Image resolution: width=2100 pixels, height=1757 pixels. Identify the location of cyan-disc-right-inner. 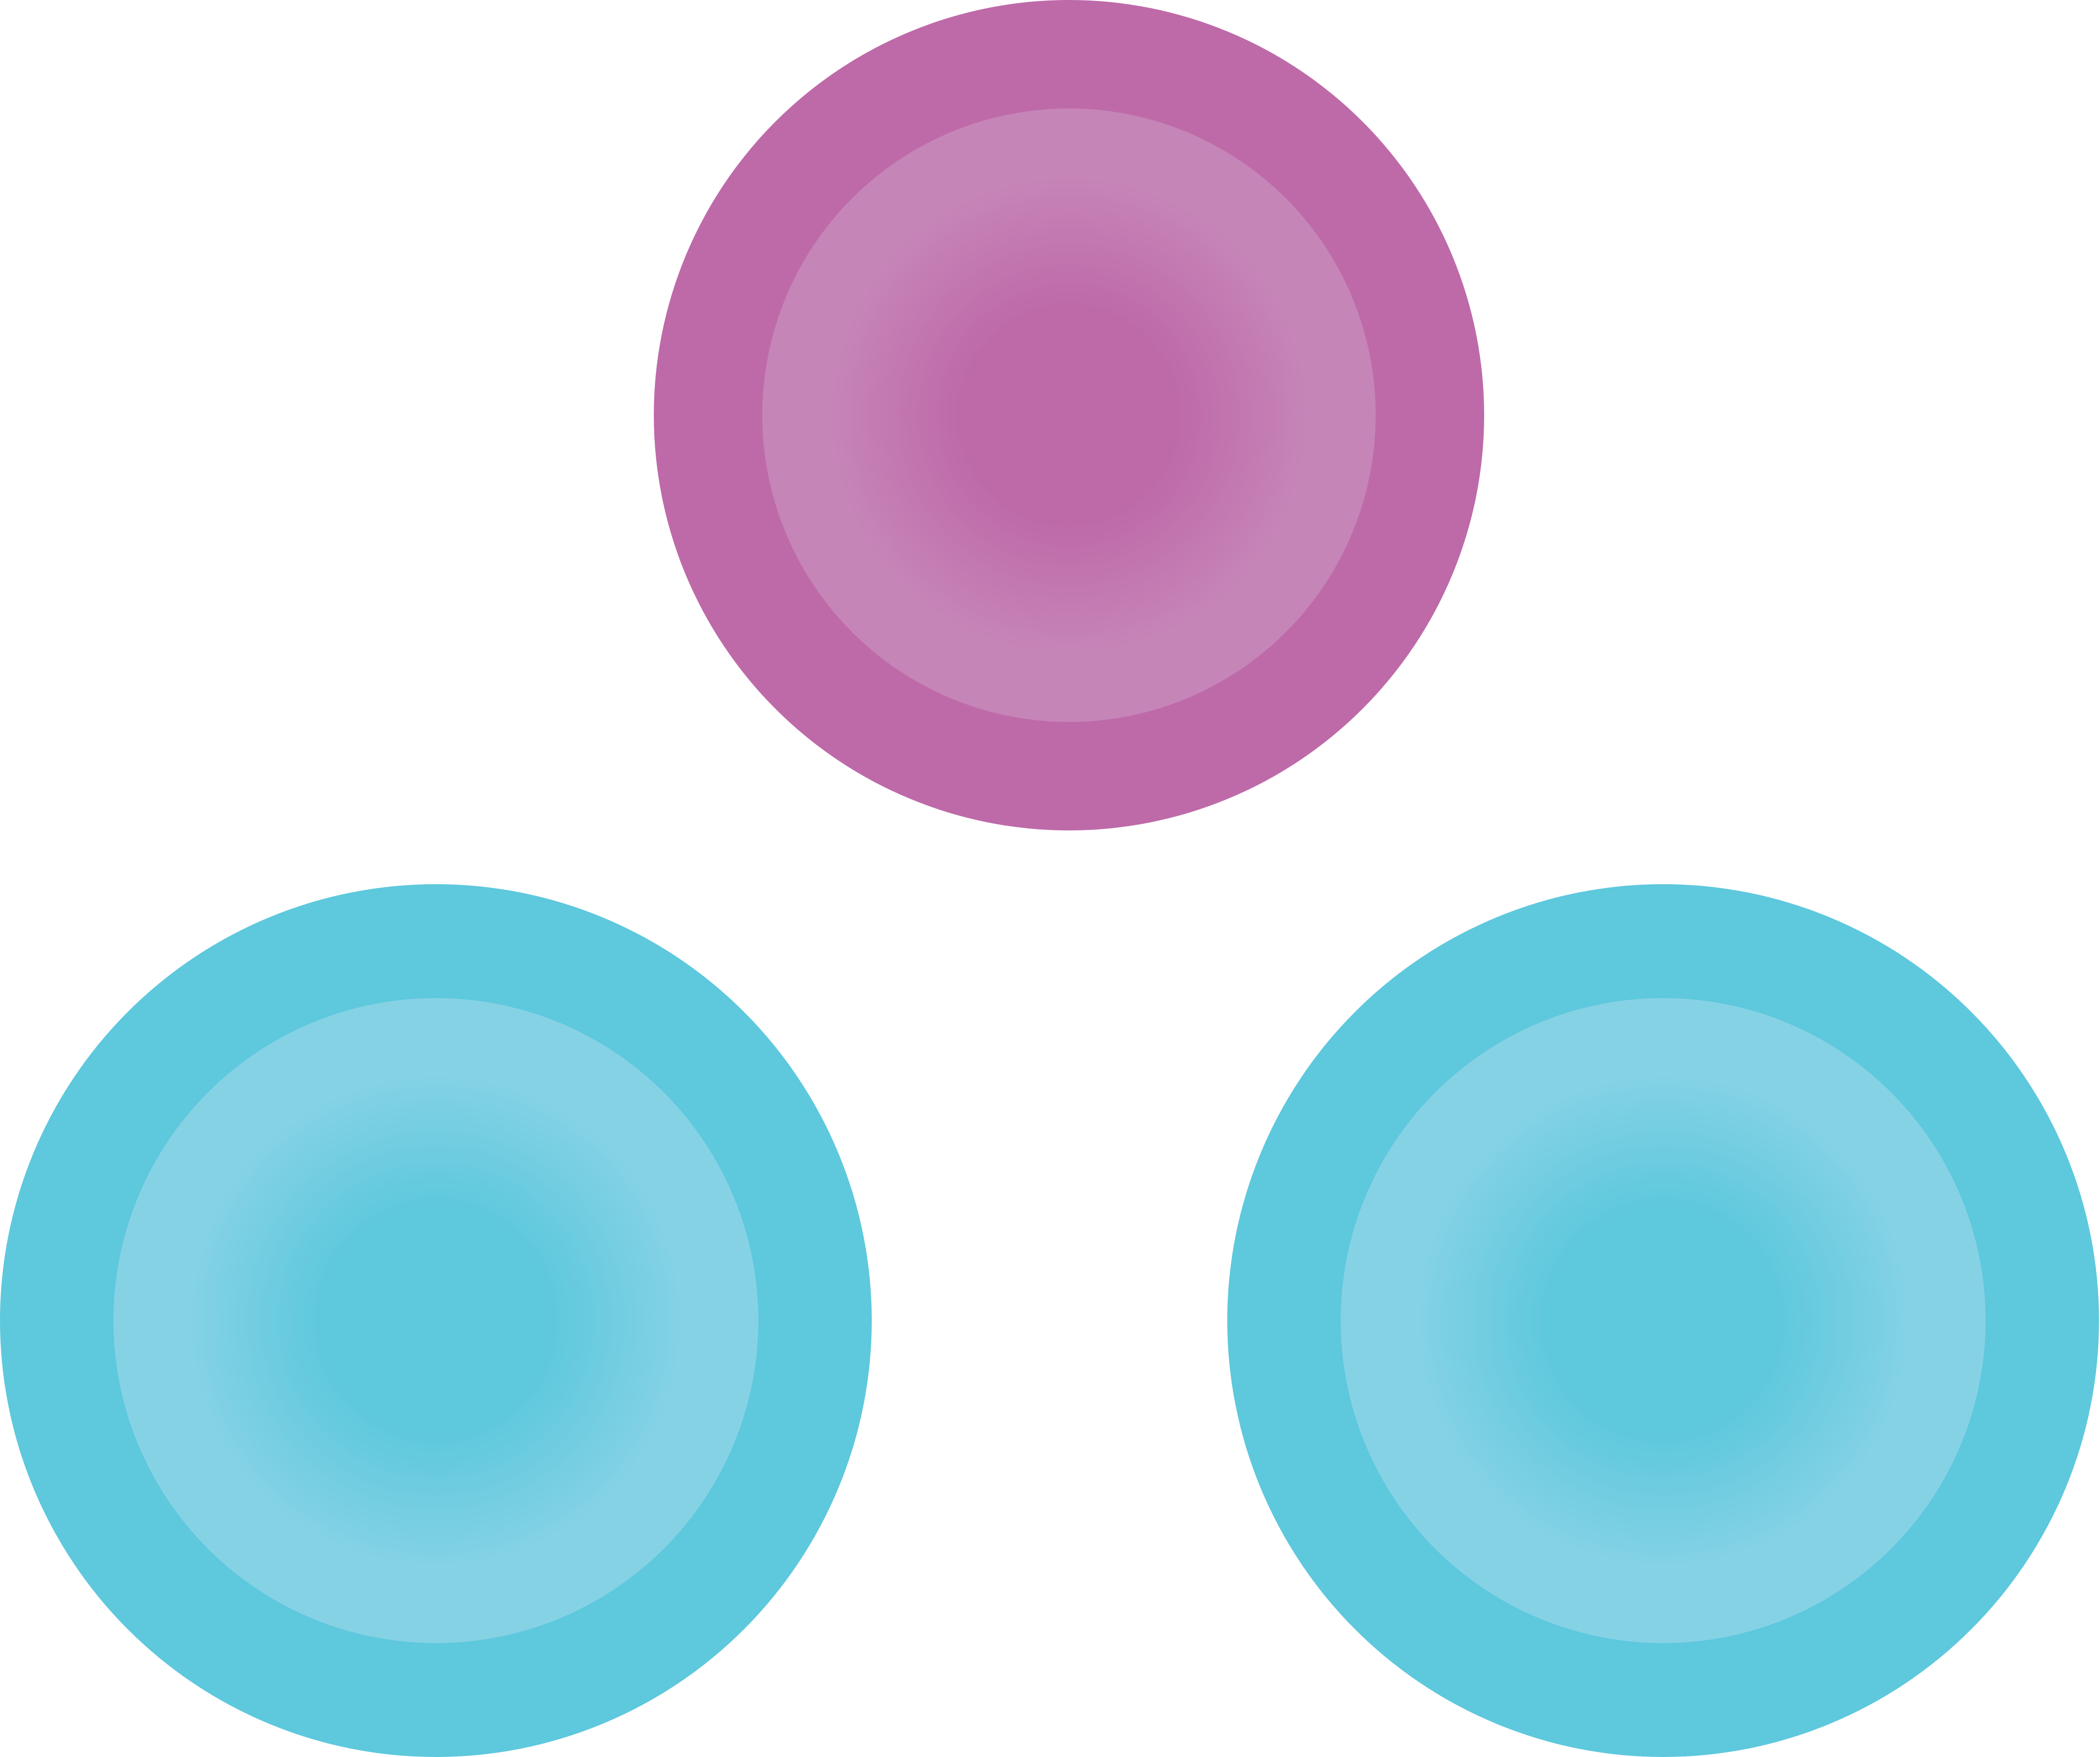
(1664, 1320).